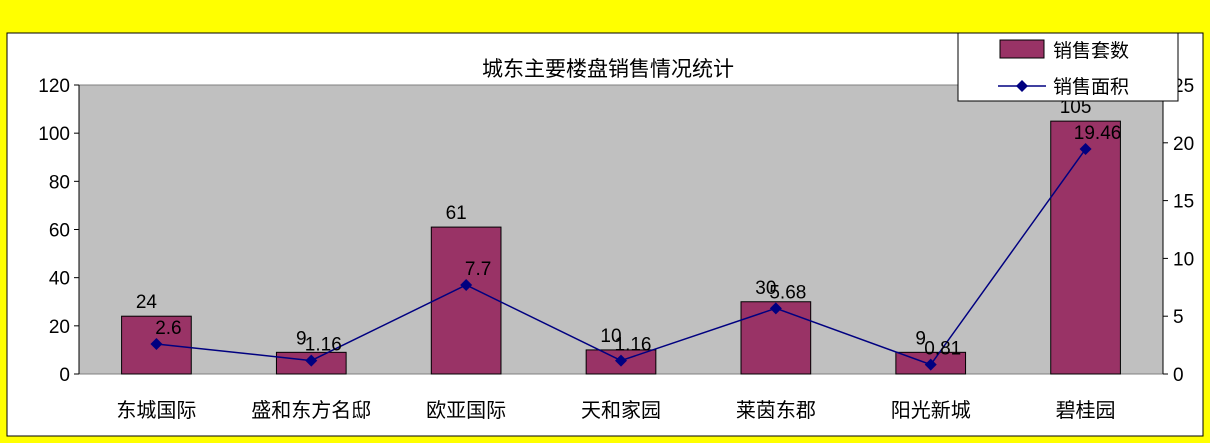 The height and width of the screenshot is (443, 1210). What do you see at coordinates (621, 410) in the screenshot?
I see `x-tick-label: 天和家园` at bounding box center [621, 410].